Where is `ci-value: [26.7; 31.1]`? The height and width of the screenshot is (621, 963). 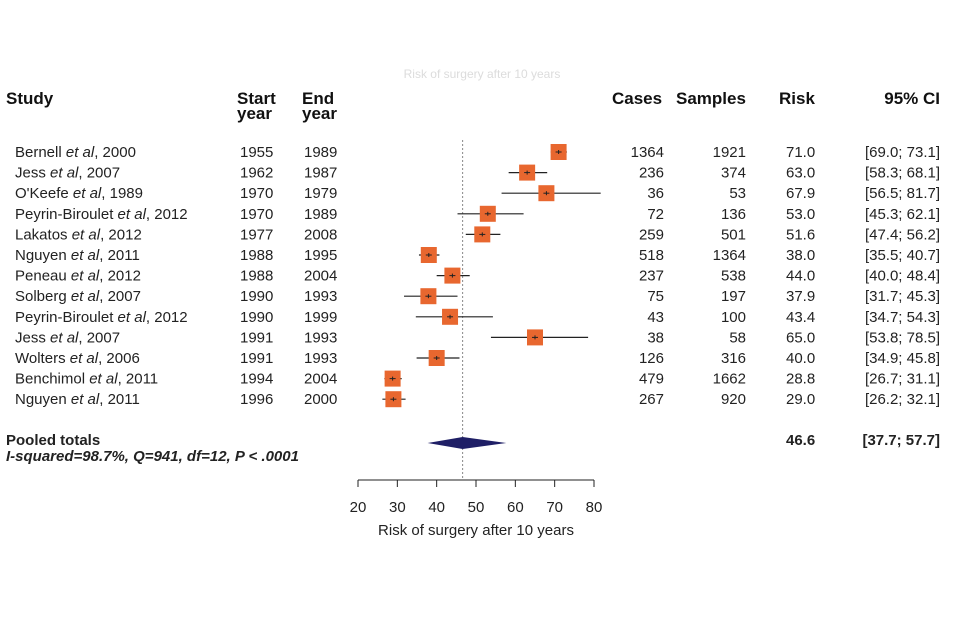 ci-value: [26.7; 31.1] is located at coordinates (902, 379).